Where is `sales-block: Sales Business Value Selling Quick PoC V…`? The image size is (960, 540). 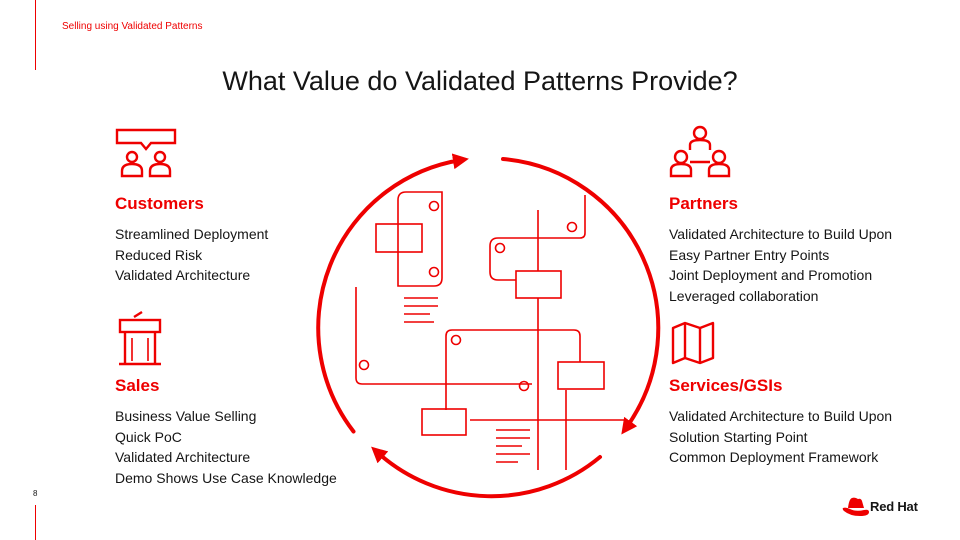 sales-block: Sales Business Value Selling Quick PoC V… is located at coordinates (226, 432).